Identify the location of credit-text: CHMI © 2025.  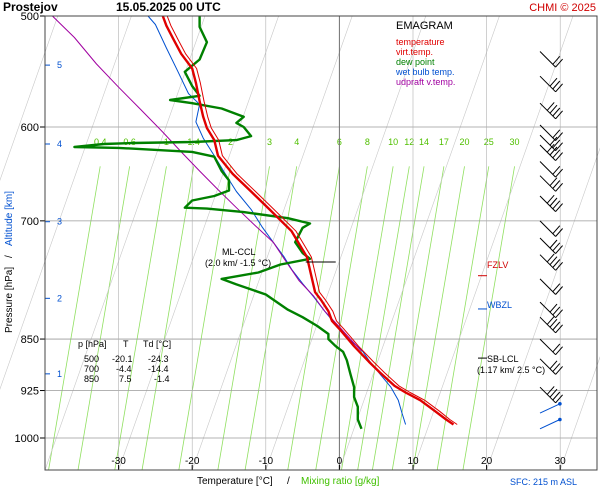
(562, 8).